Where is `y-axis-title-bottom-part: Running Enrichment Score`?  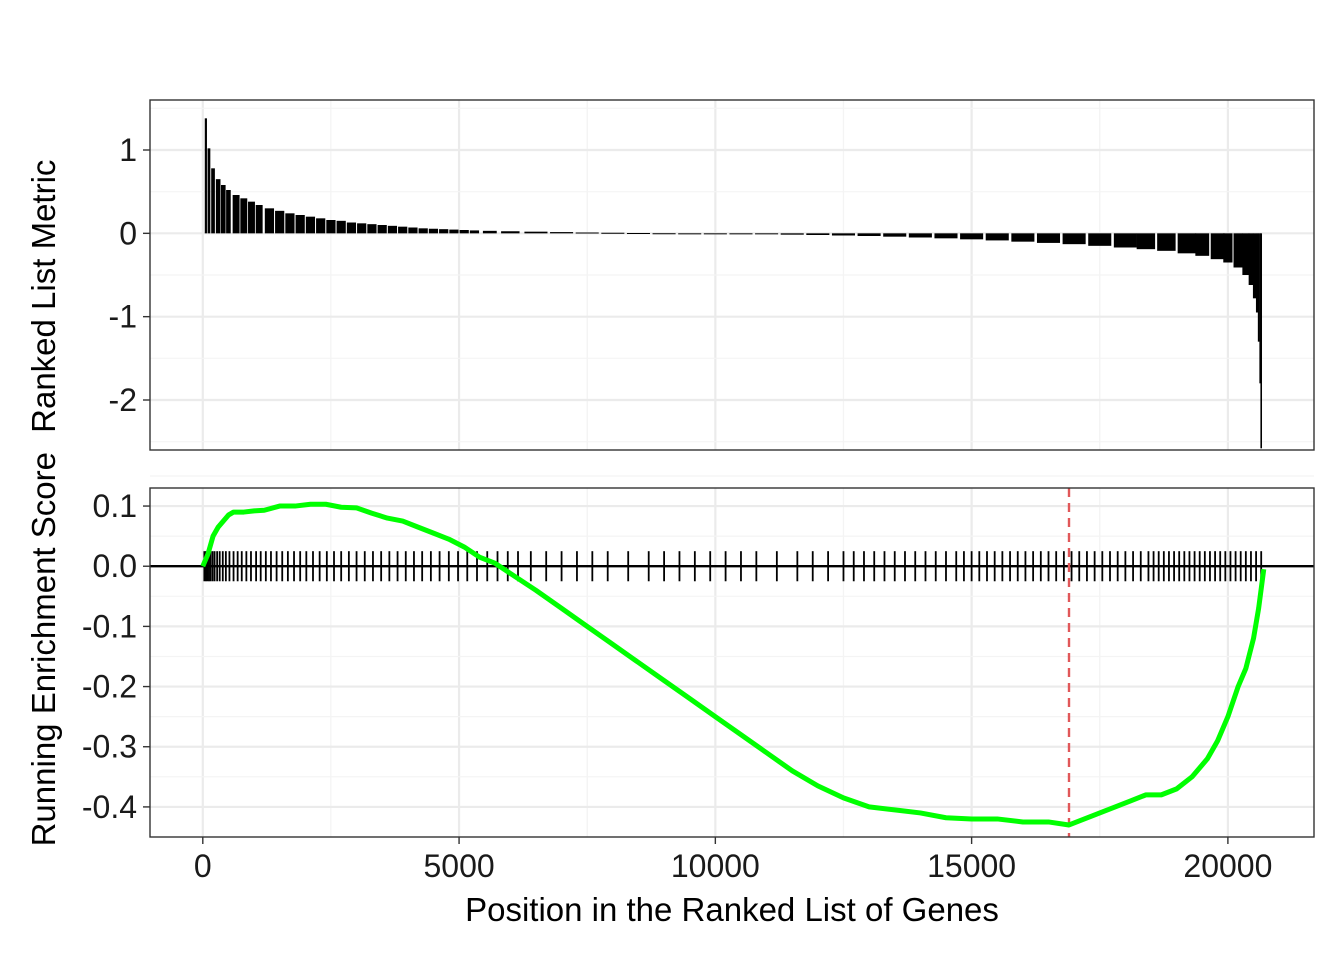 y-axis-title-bottom-part: Running Enrichment Score is located at coordinates (43, 649).